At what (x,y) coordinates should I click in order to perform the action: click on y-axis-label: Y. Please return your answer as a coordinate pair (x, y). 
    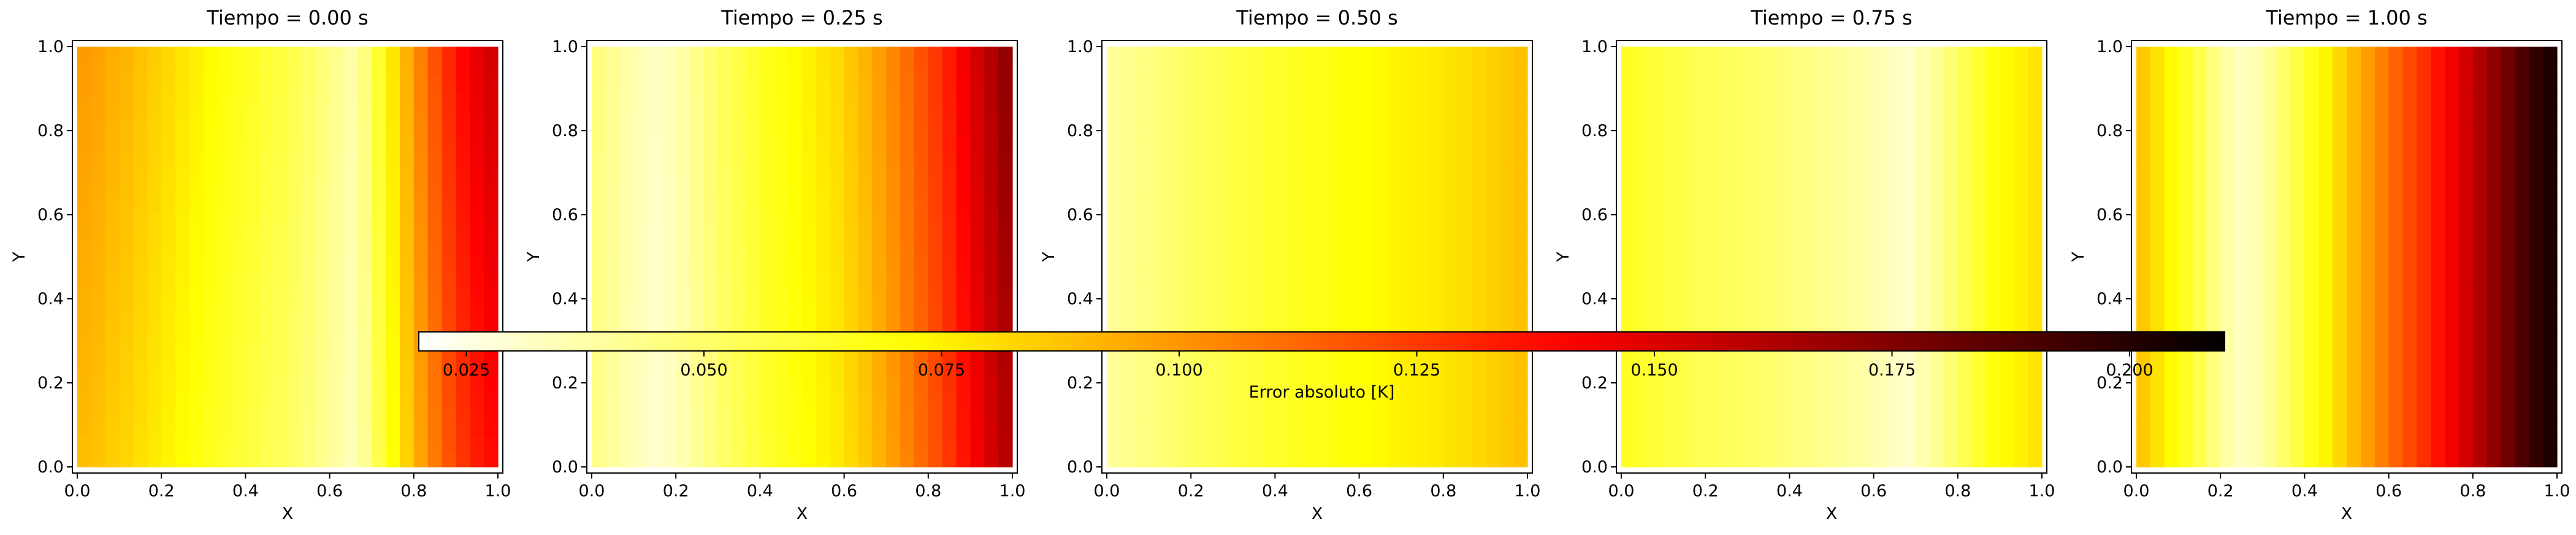
    Looking at the image, I should click on (1048, 257).